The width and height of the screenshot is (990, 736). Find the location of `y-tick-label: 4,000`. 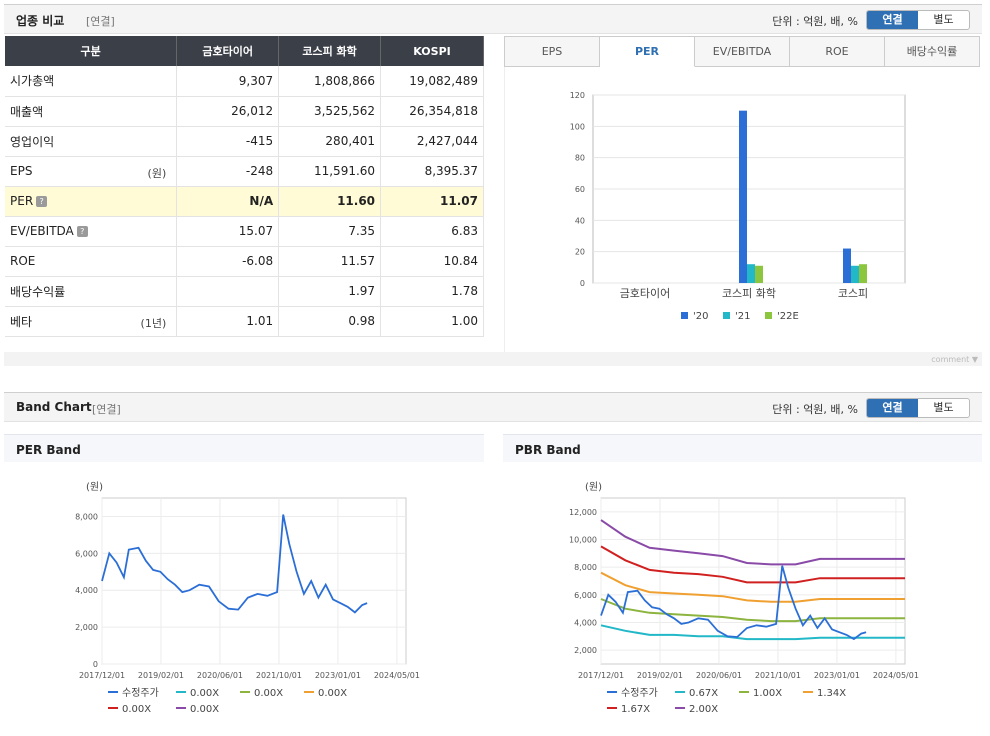

y-tick-label: 4,000 is located at coordinates (585, 623).